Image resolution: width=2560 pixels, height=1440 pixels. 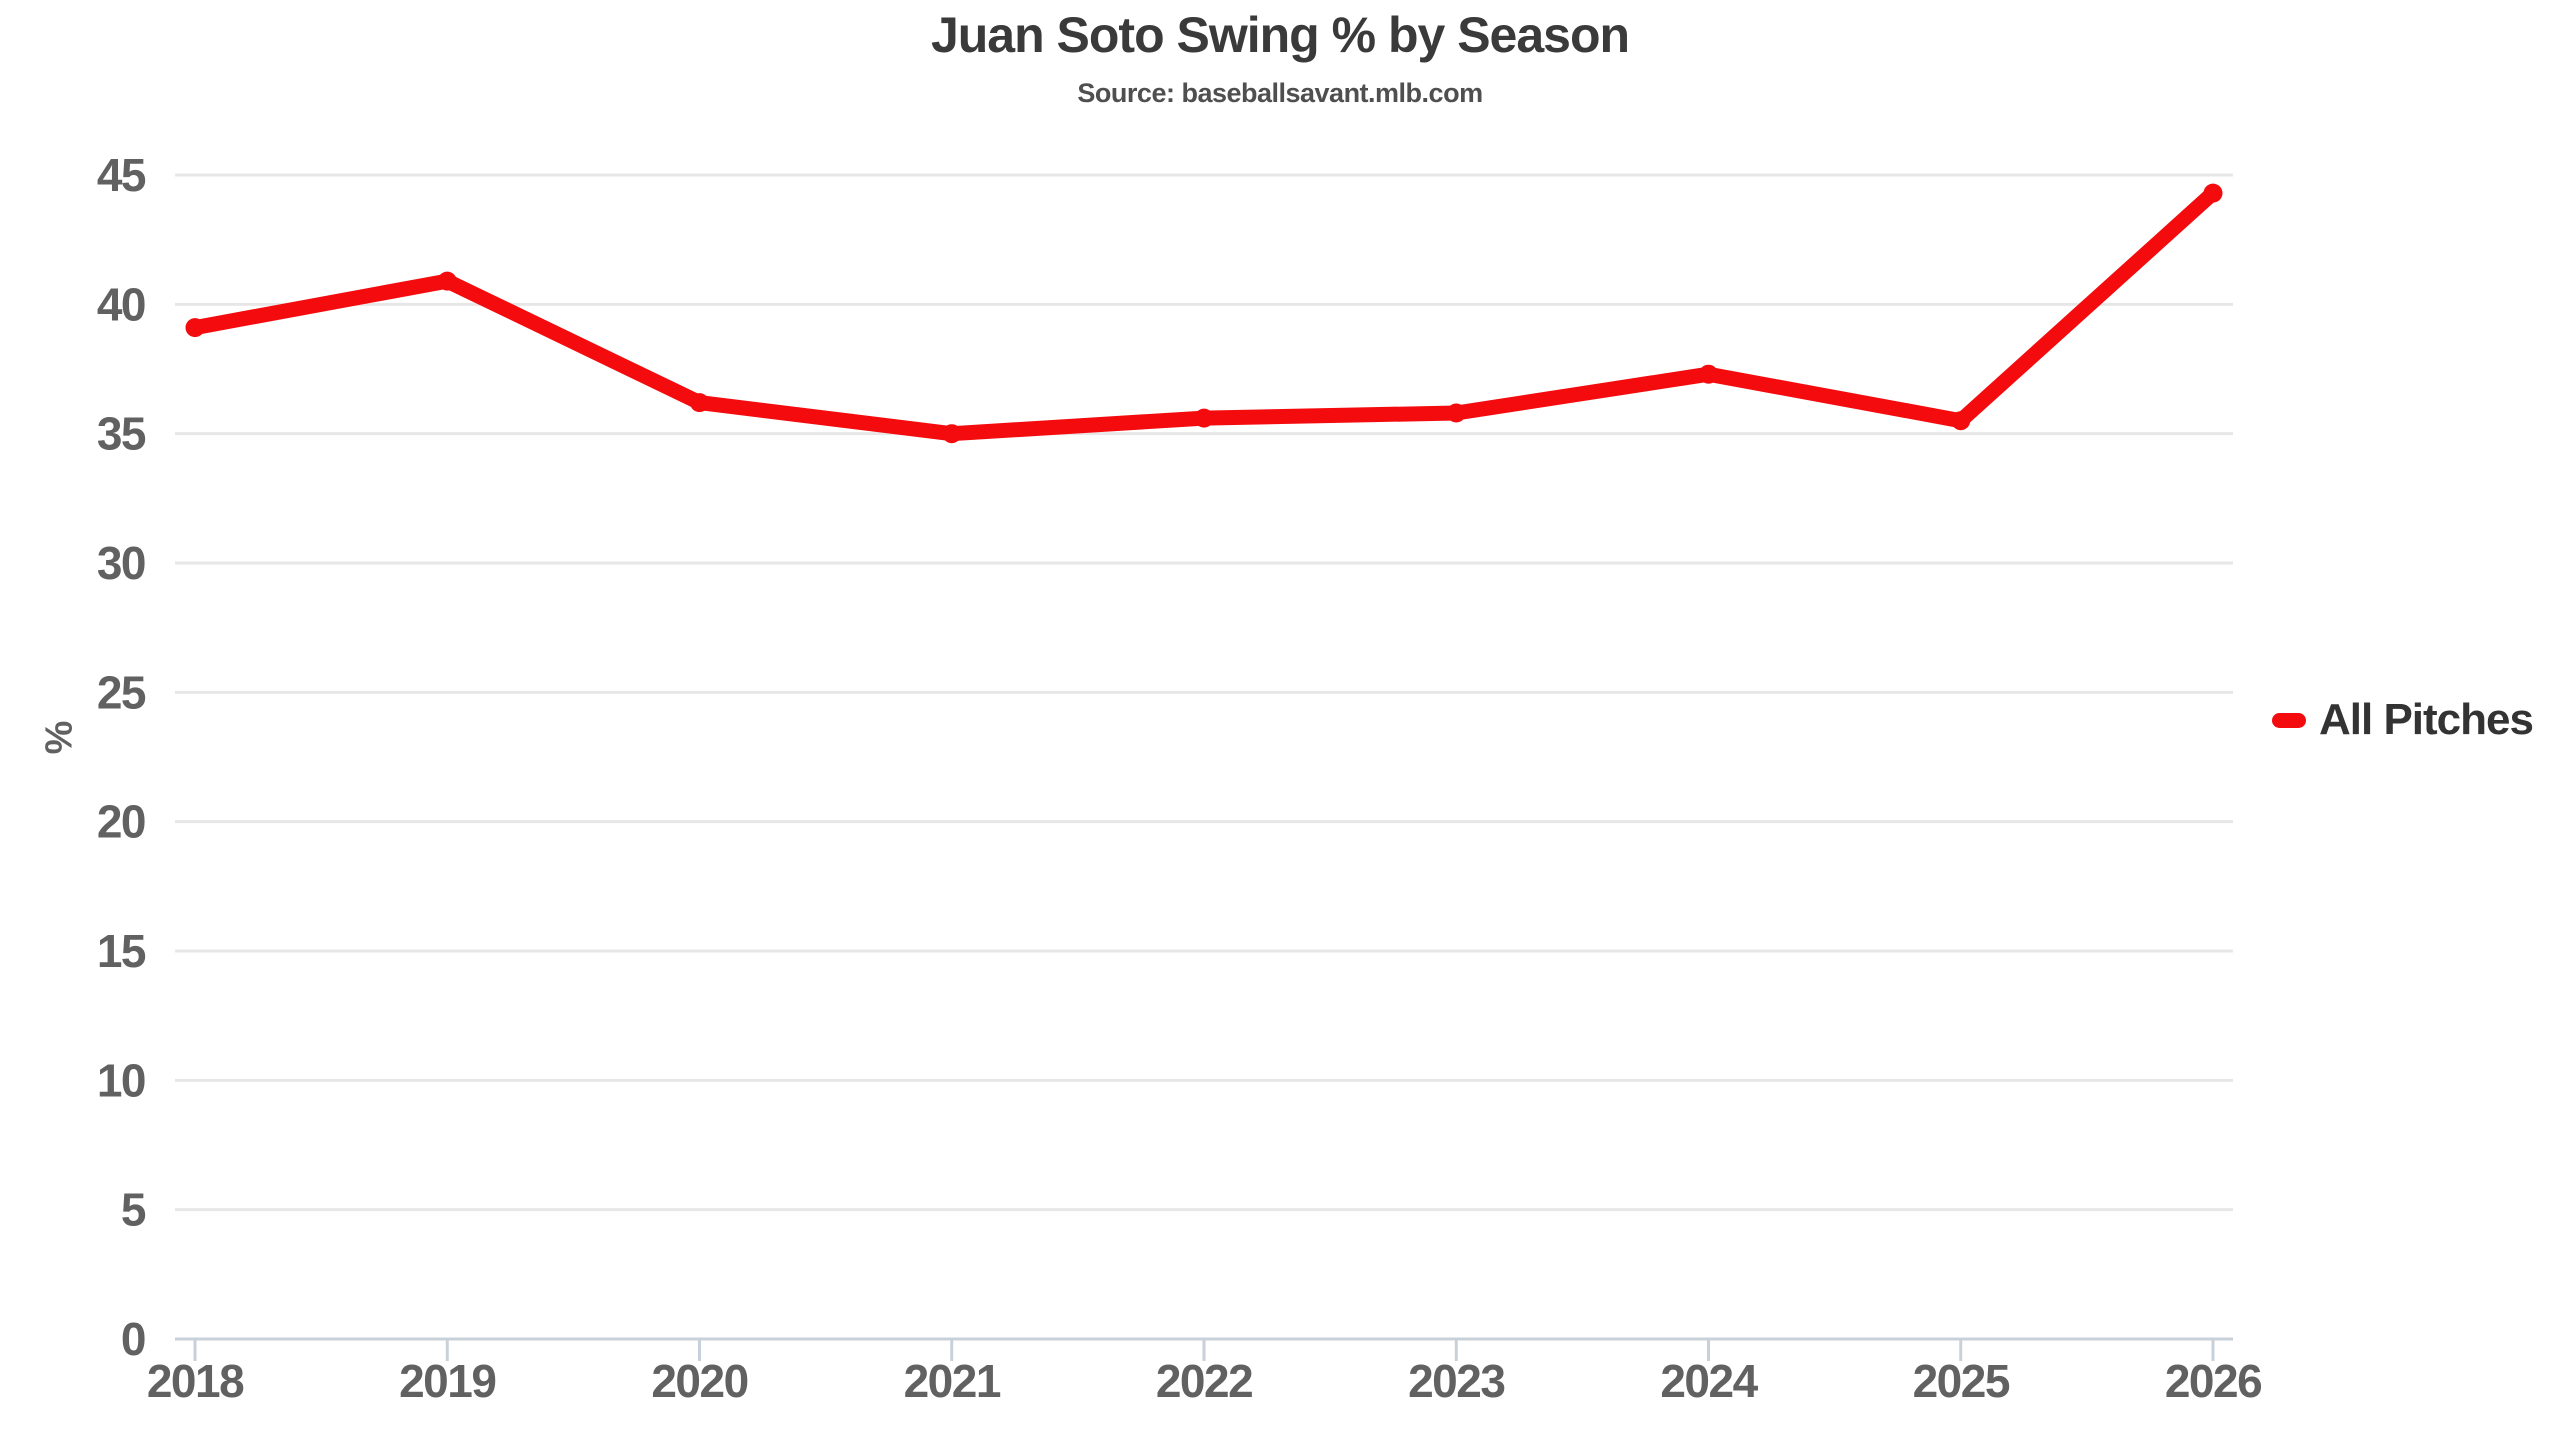 What do you see at coordinates (2289, 720) in the screenshot?
I see `legend-series-marker-icon` at bounding box center [2289, 720].